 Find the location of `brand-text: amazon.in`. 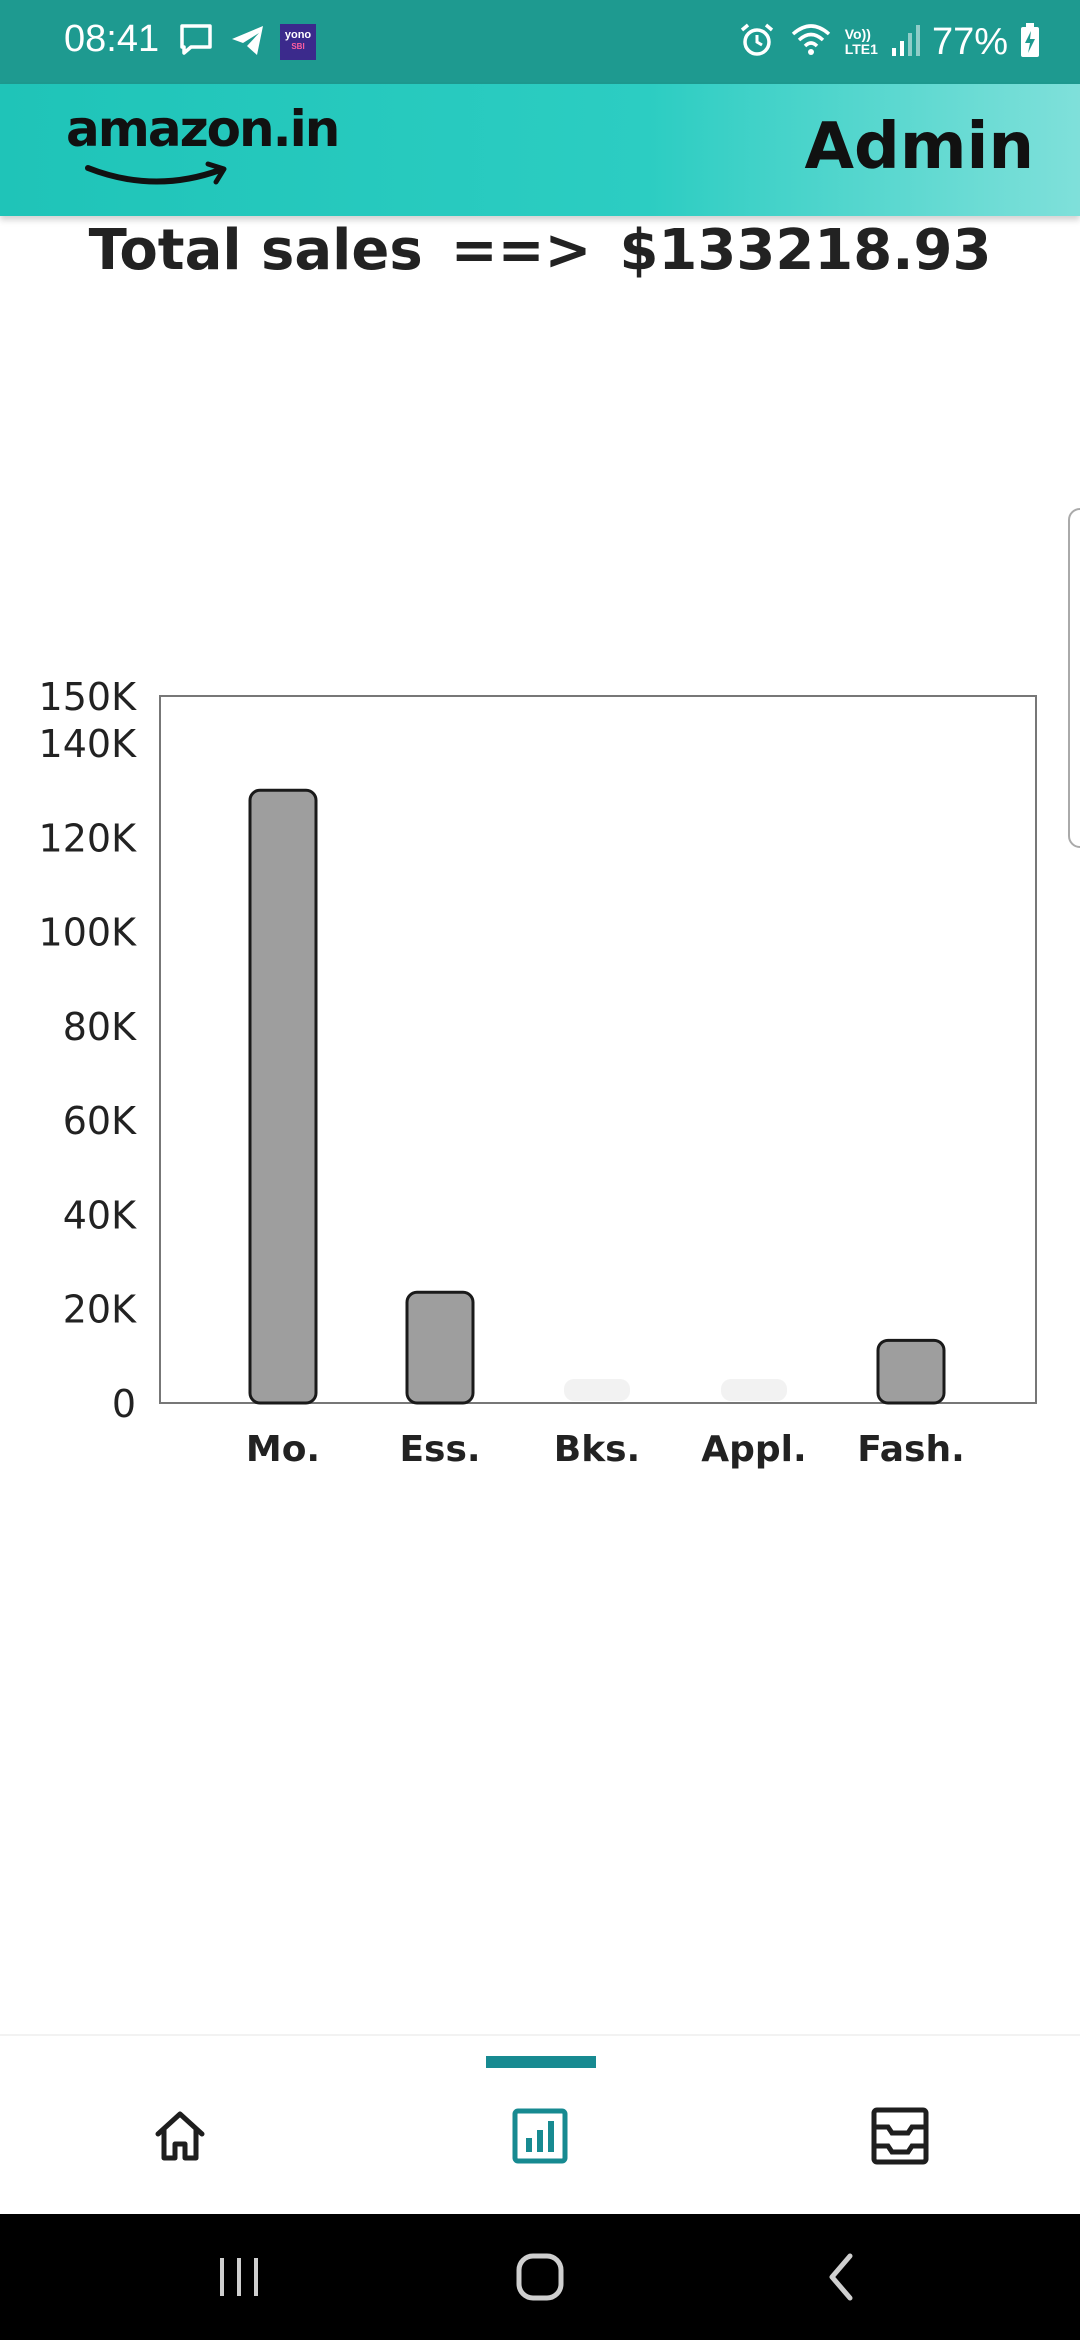

brand-text: amazon.in is located at coordinates (203, 129).